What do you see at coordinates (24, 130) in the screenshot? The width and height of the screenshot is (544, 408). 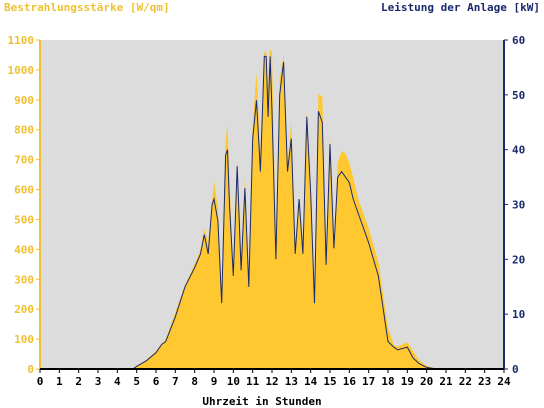 I see `left-tick-label: 800` at bounding box center [24, 130].